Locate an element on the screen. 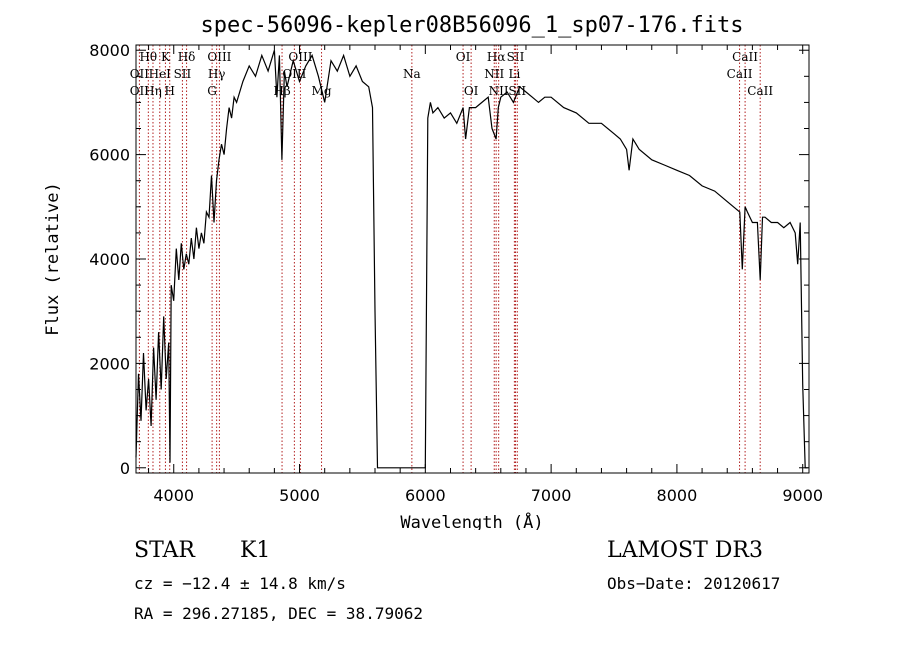 This screenshot has width=900, height=649. line-marker-label: Hα is located at coordinates (496, 57).